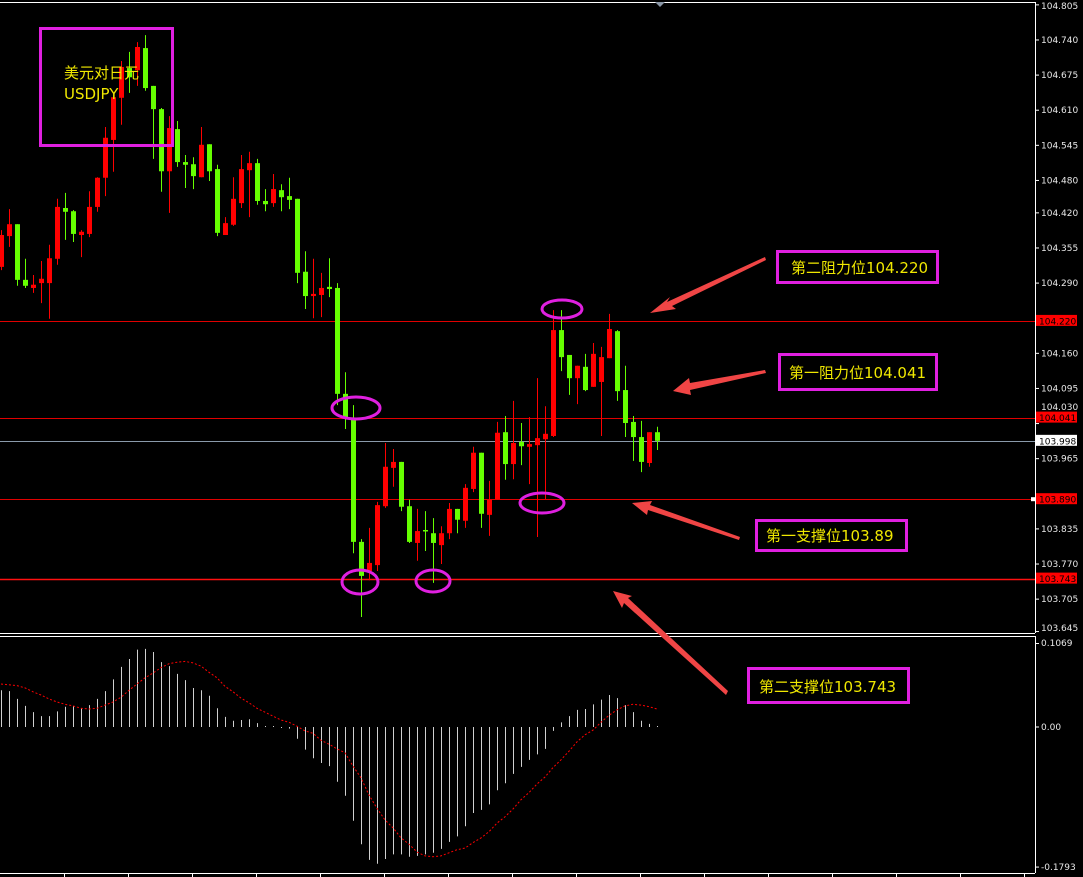 This screenshot has width=1083, height=877. I want to click on price-tick-label: 104.030, so click(1059, 408).